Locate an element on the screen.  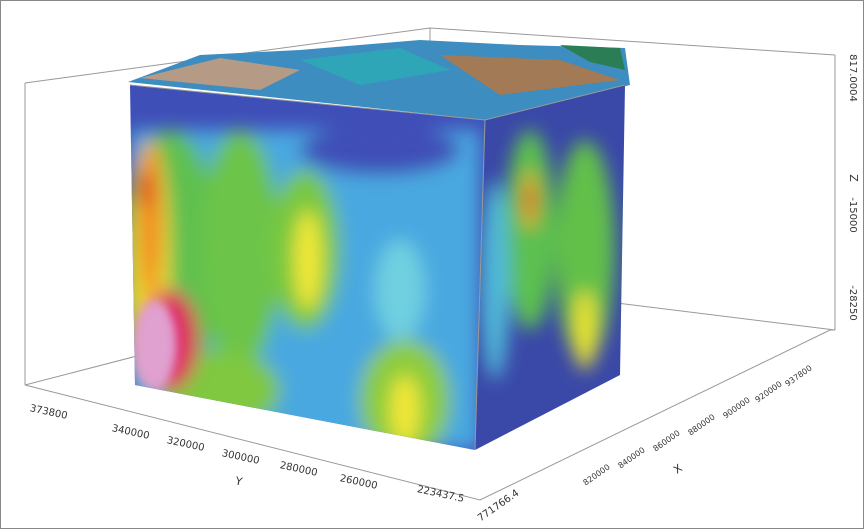
y-tick-label: 223437.5 is located at coordinates (440, 494).